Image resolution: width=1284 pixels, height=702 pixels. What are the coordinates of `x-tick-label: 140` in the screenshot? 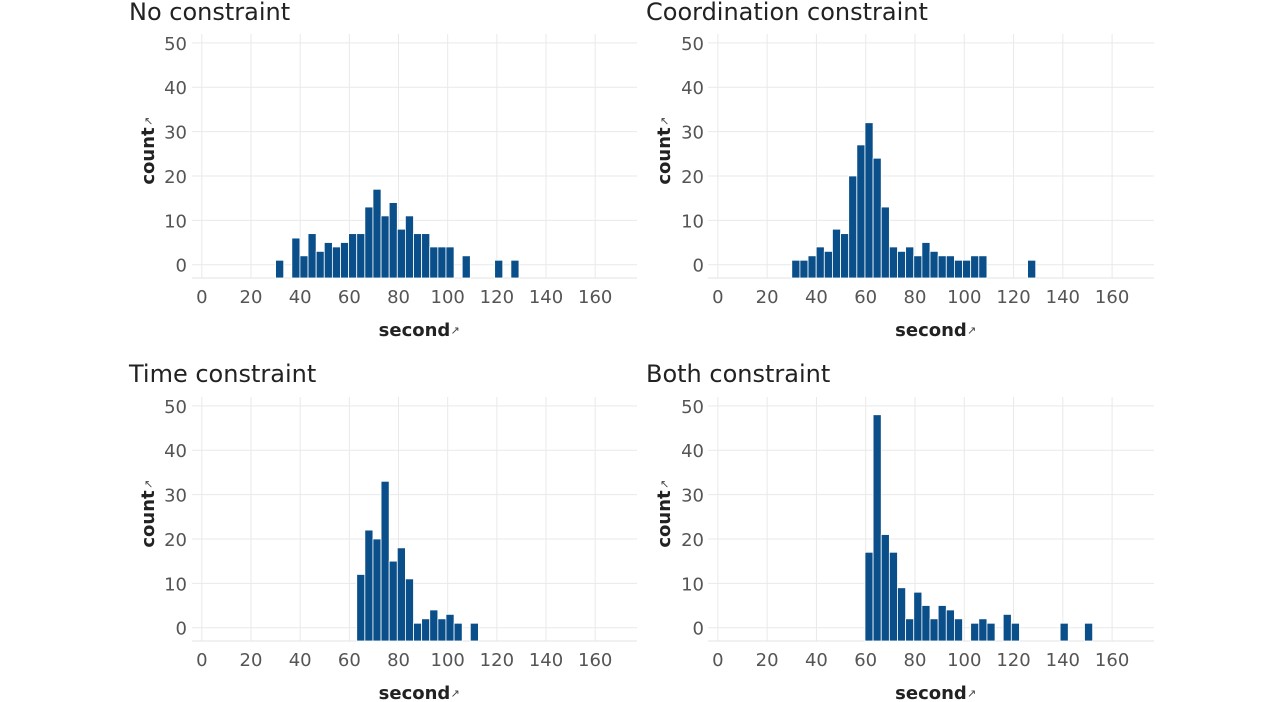 It's located at (1063, 660).